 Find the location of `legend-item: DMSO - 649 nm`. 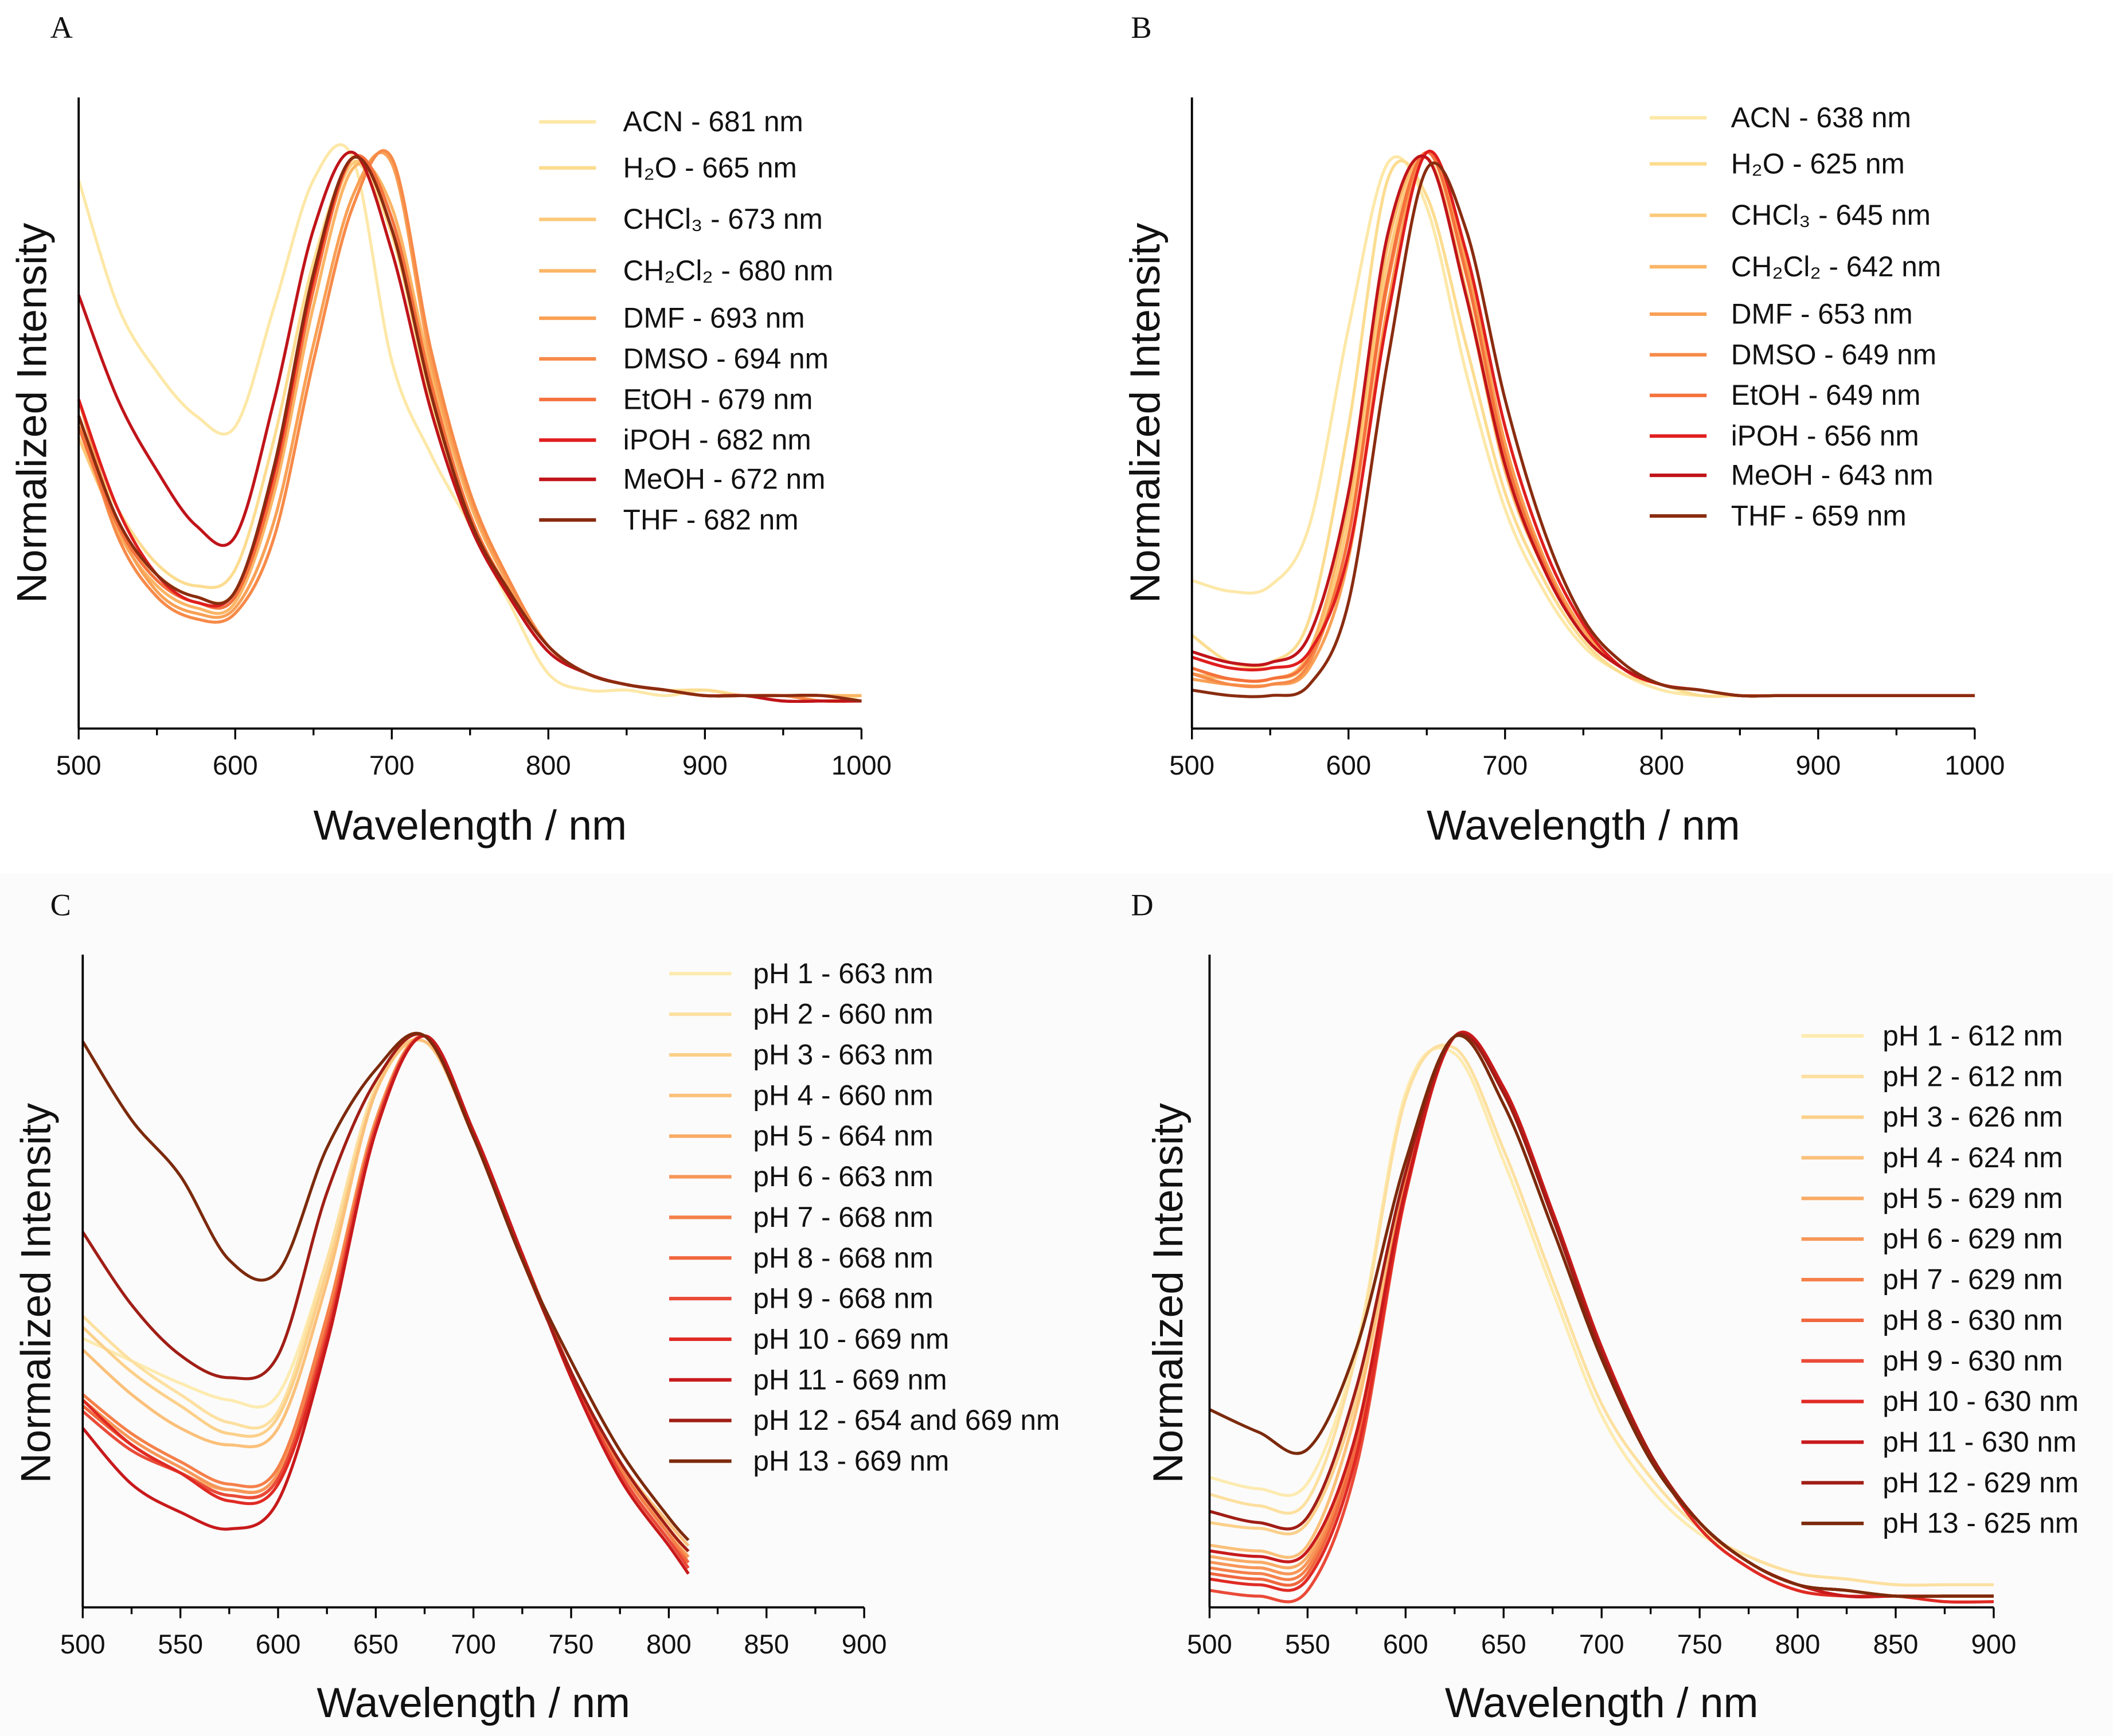

legend-item: DMSO - 649 nm is located at coordinates (1793, 354).